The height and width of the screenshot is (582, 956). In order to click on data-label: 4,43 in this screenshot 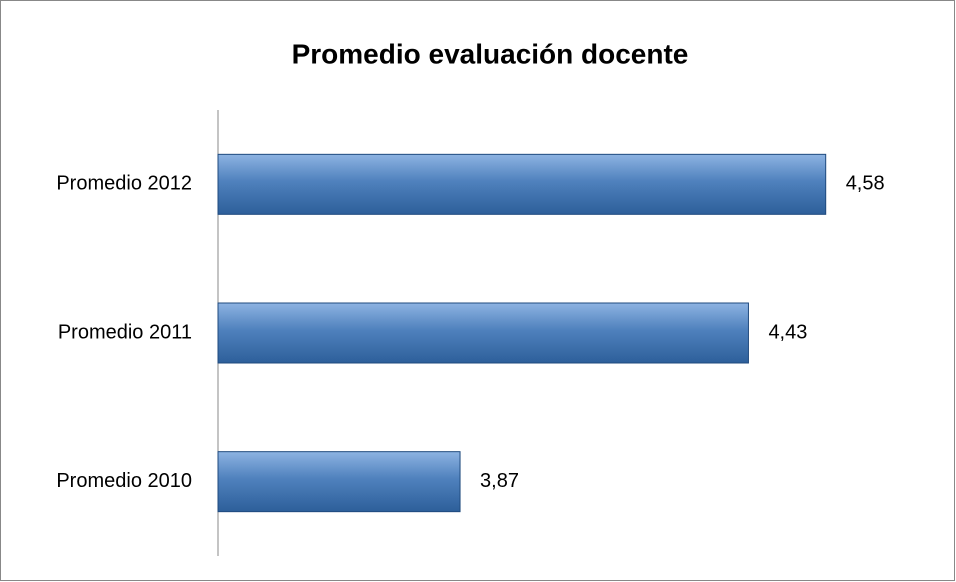, I will do `click(787, 332)`.